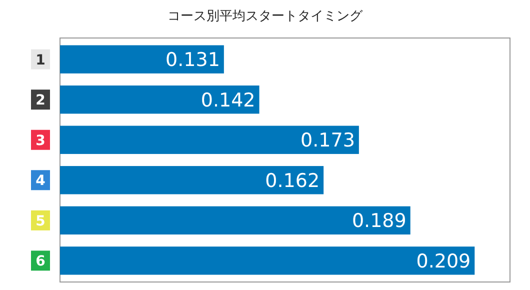 This screenshot has width=530, height=290. What do you see at coordinates (41, 60) in the screenshot?
I see `y-tick-label: 1` at bounding box center [41, 60].